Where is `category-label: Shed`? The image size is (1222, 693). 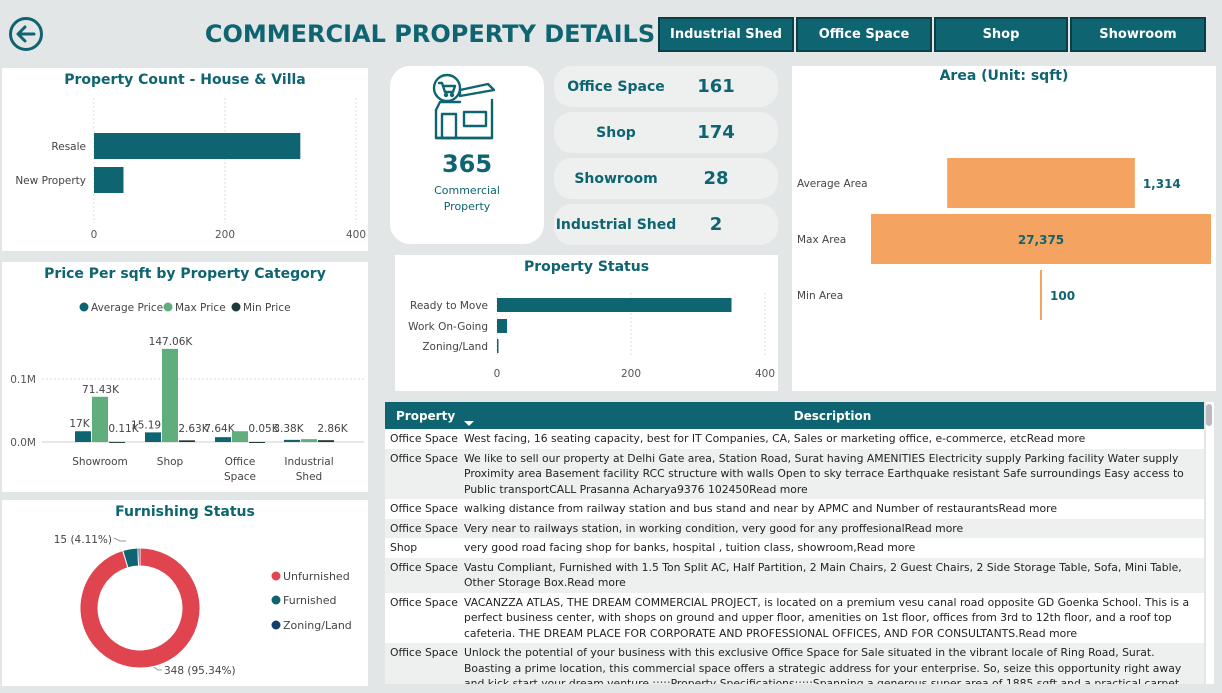
category-label: Shed is located at coordinates (309, 477).